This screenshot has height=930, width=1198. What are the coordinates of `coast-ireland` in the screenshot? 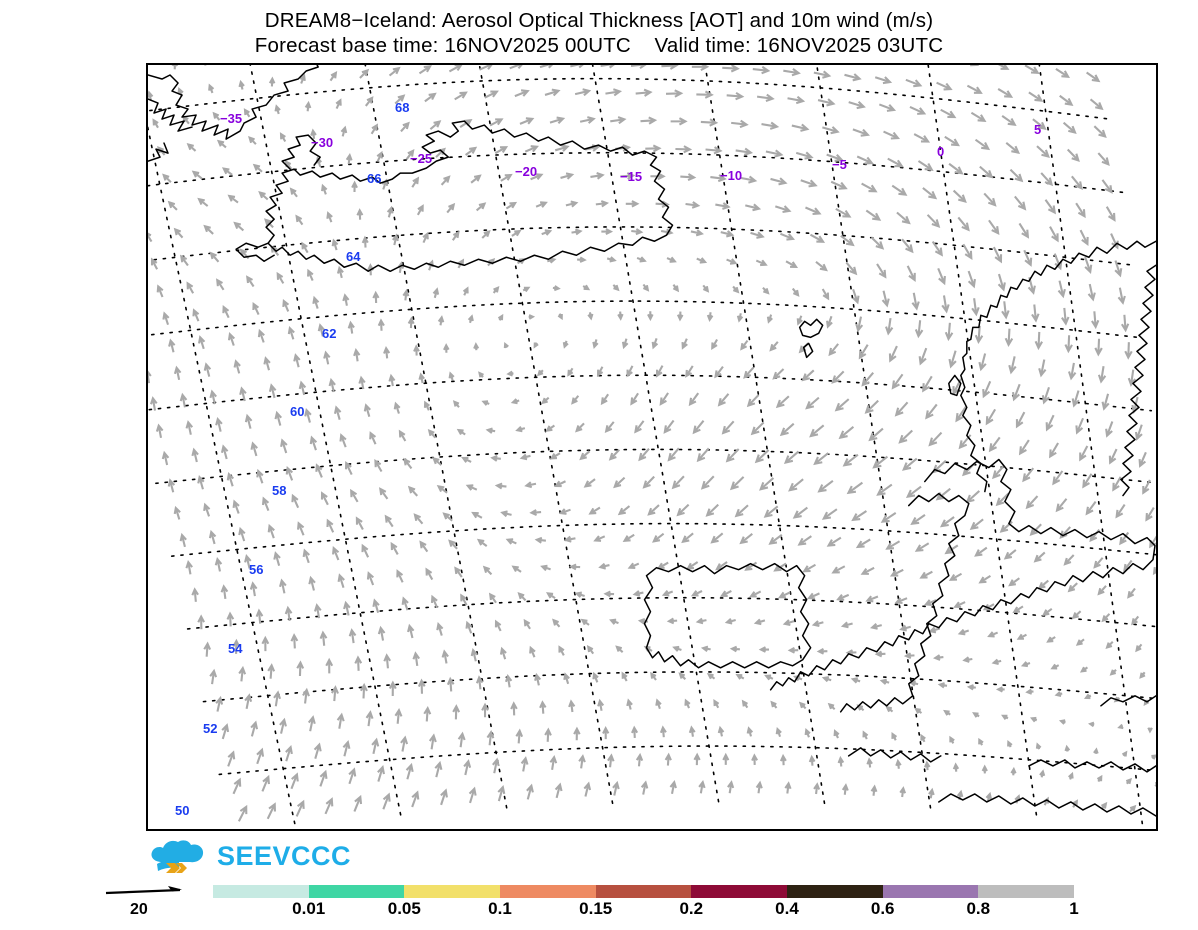 It's located at (727, 615).